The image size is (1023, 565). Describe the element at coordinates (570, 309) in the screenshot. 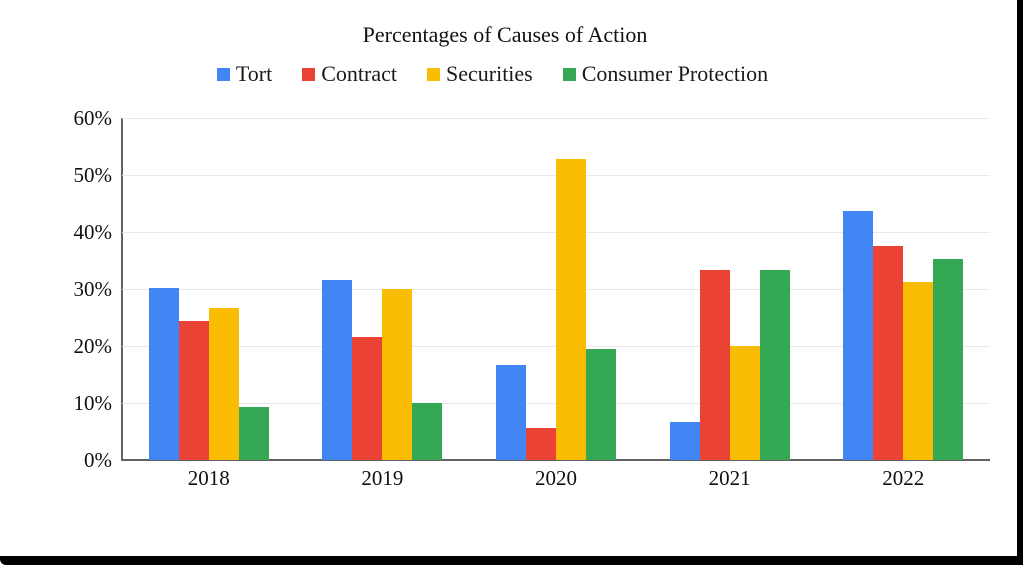

I see `bar-securities-2020` at that location.